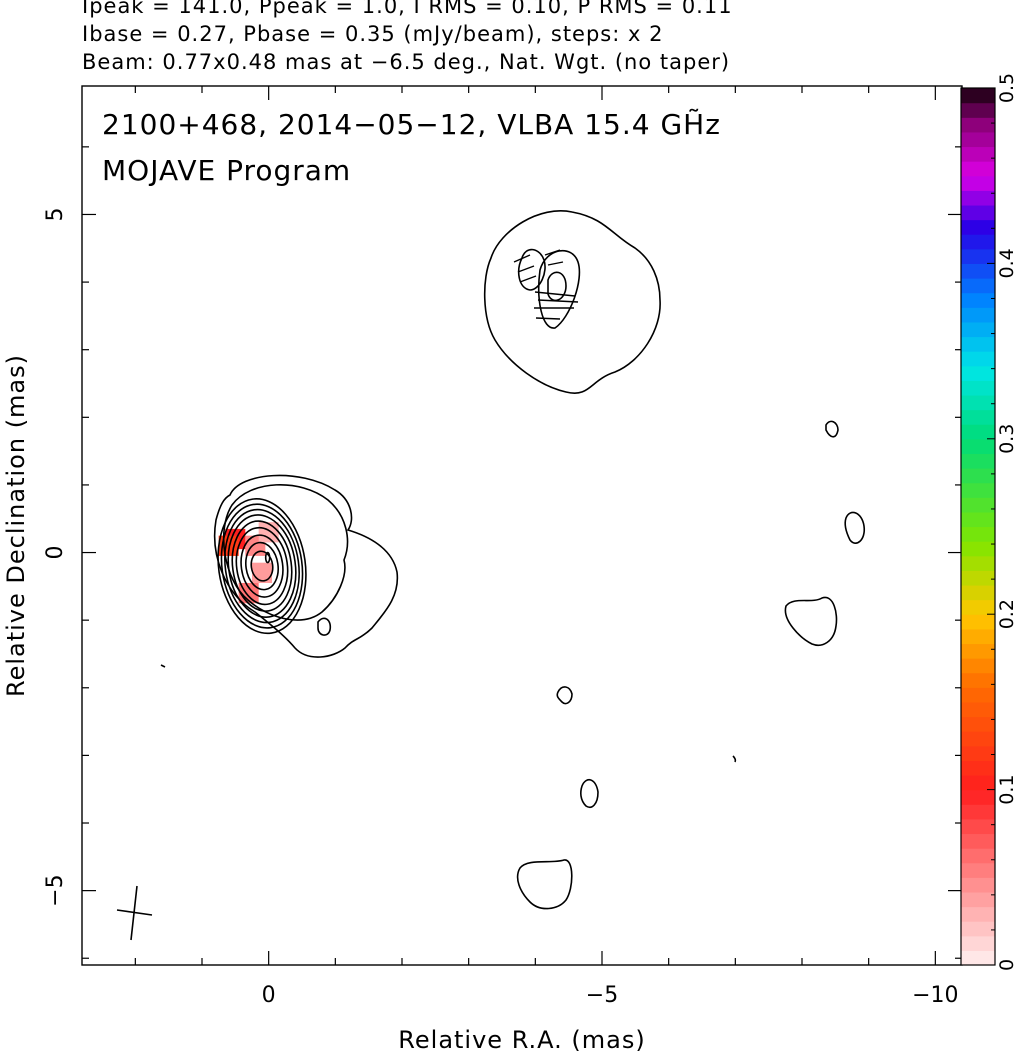 The width and height of the screenshot is (1022, 1061). I want to click on core-contours, so click(262, 566).